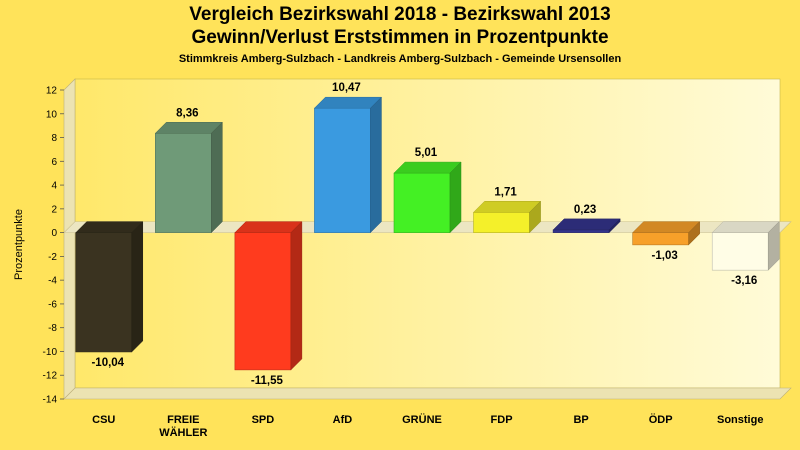 Image resolution: width=800 pixels, height=450 pixels. What do you see at coordinates (52, 281) in the screenshot?
I see `y-tick-label: -4` at bounding box center [52, 281].